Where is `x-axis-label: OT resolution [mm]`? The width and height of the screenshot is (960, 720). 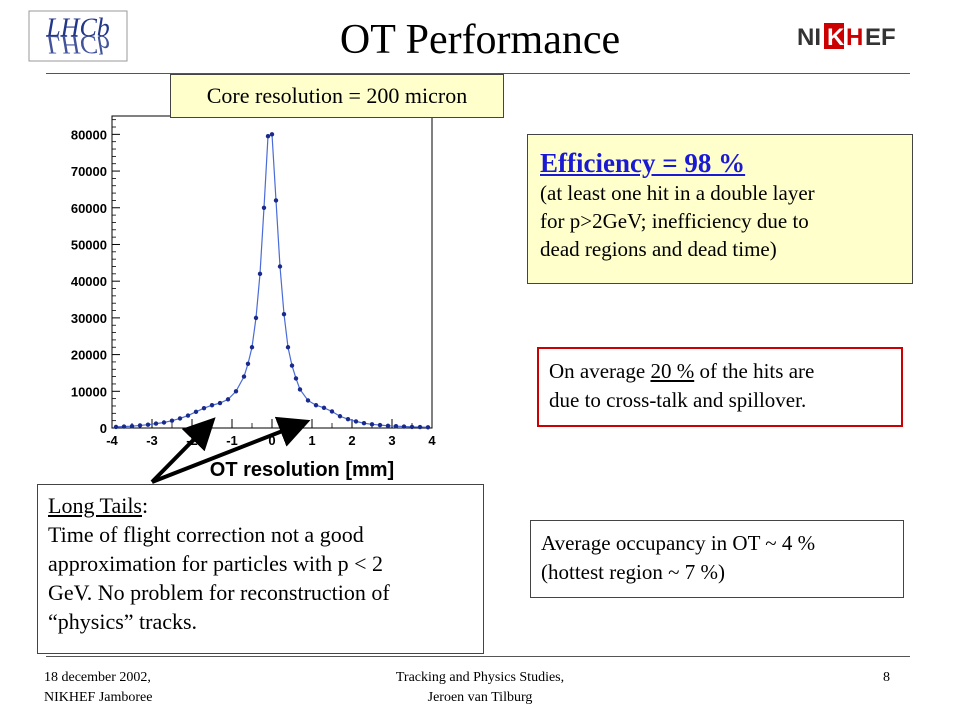
x-axis-label: OT resolution [mm] is located at coordinates (302, 470).